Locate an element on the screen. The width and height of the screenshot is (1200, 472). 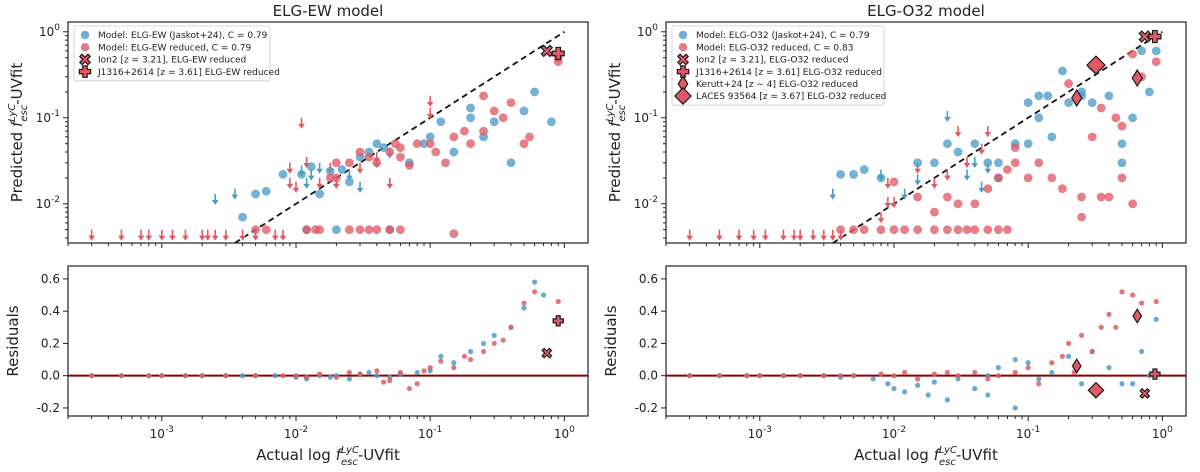
x-tick-label: 10-1 is located at coordinates (1028, 433).